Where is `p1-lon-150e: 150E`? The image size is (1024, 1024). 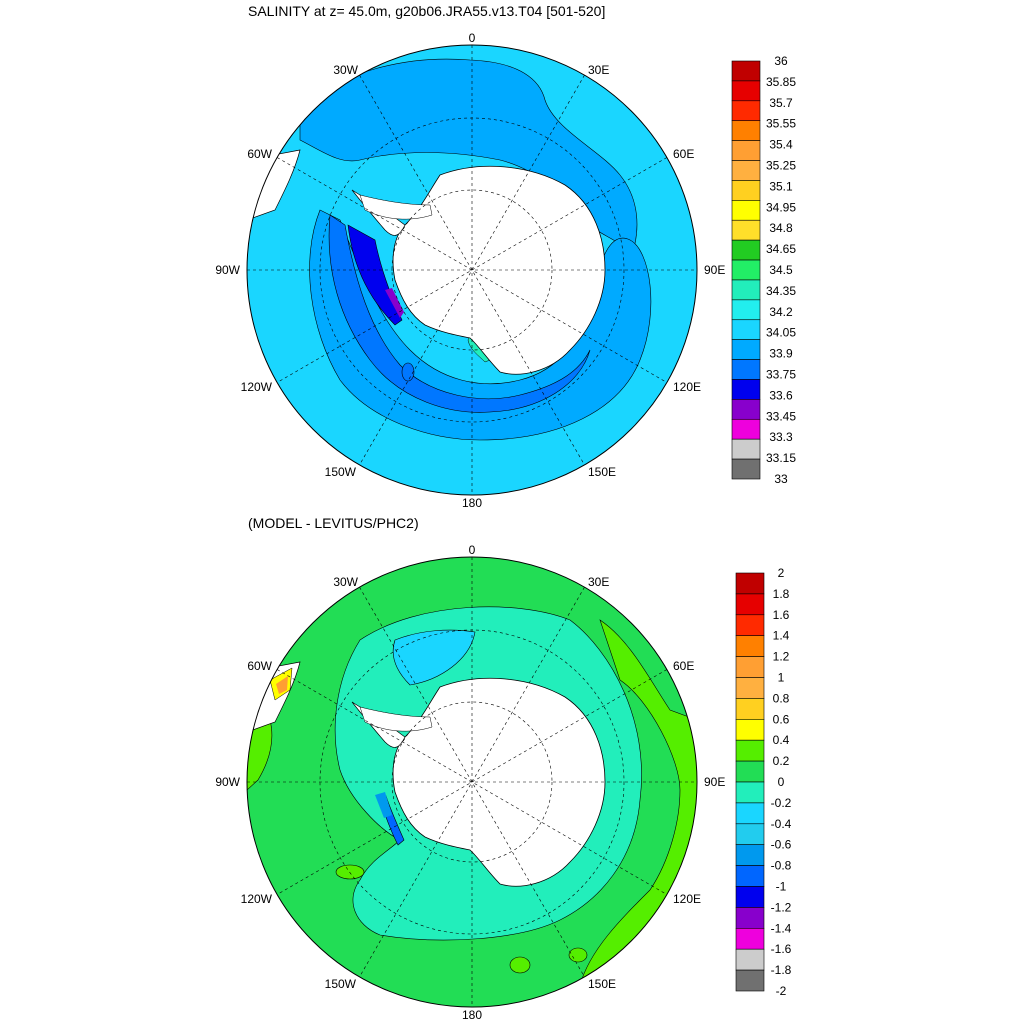 p1-lon-150e: 150E is located at coordinates (602, 472).